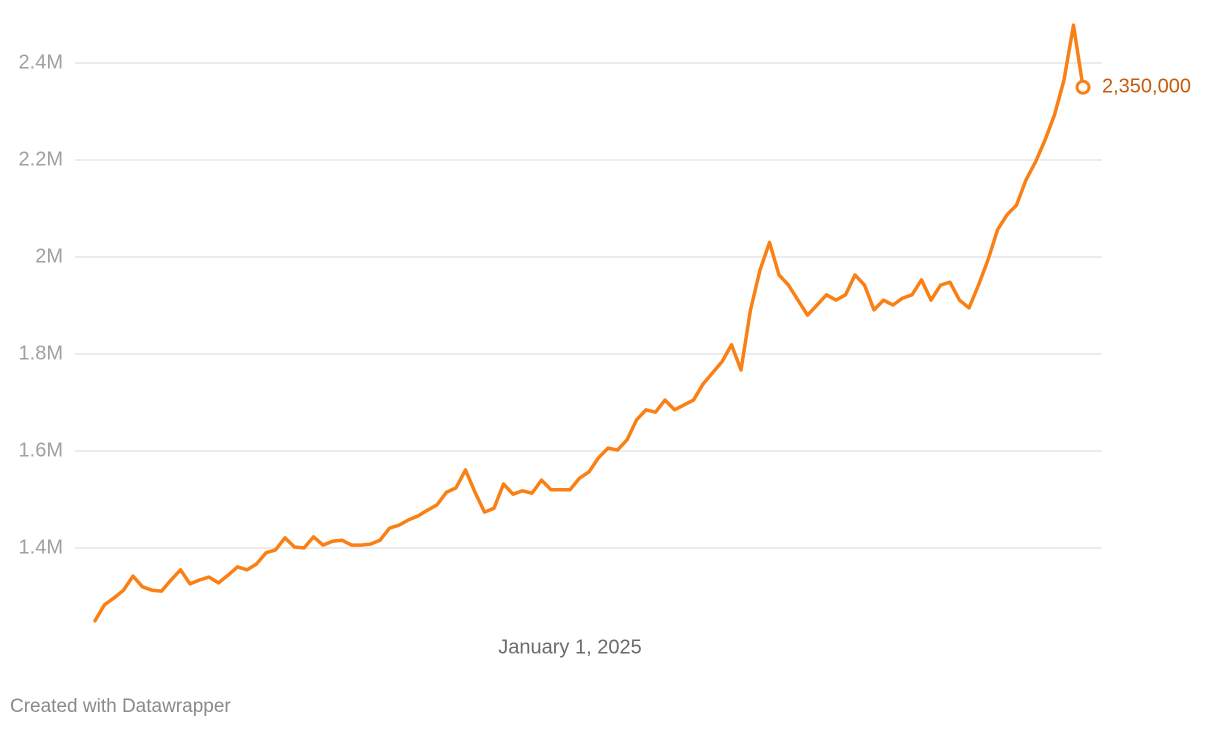 This screenshot has width=1220, height=730. Describe the element at coordinates (41, 450) in the screenshot. I see `y-tick-label: 1.6M` at that location.